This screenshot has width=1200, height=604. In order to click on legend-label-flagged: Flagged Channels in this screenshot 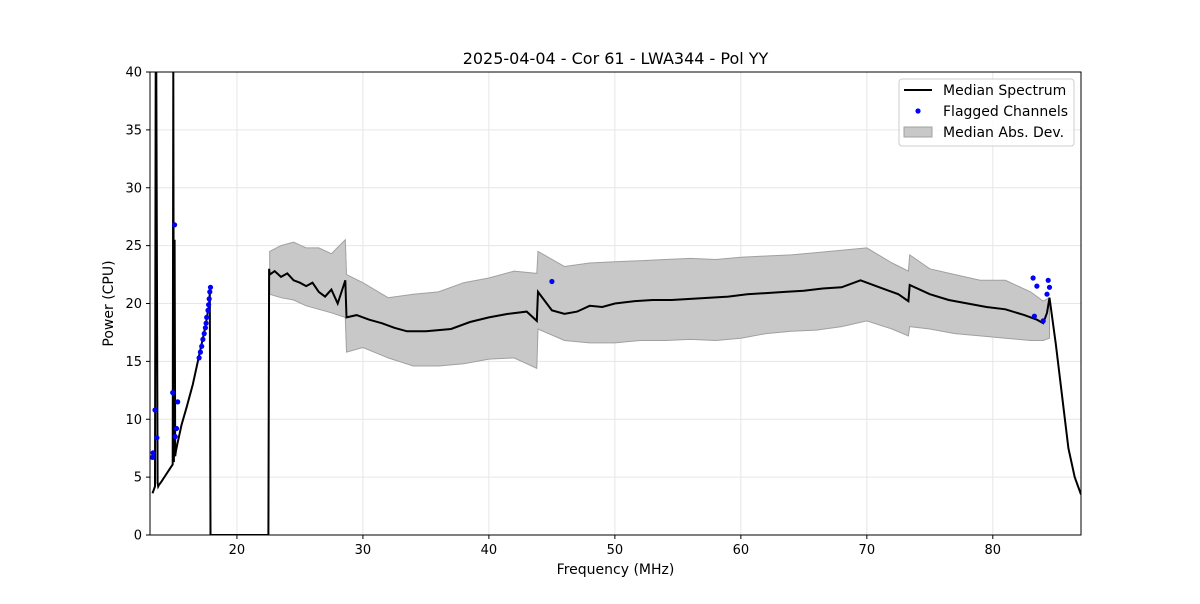, I will do `click(1005, 112)`.